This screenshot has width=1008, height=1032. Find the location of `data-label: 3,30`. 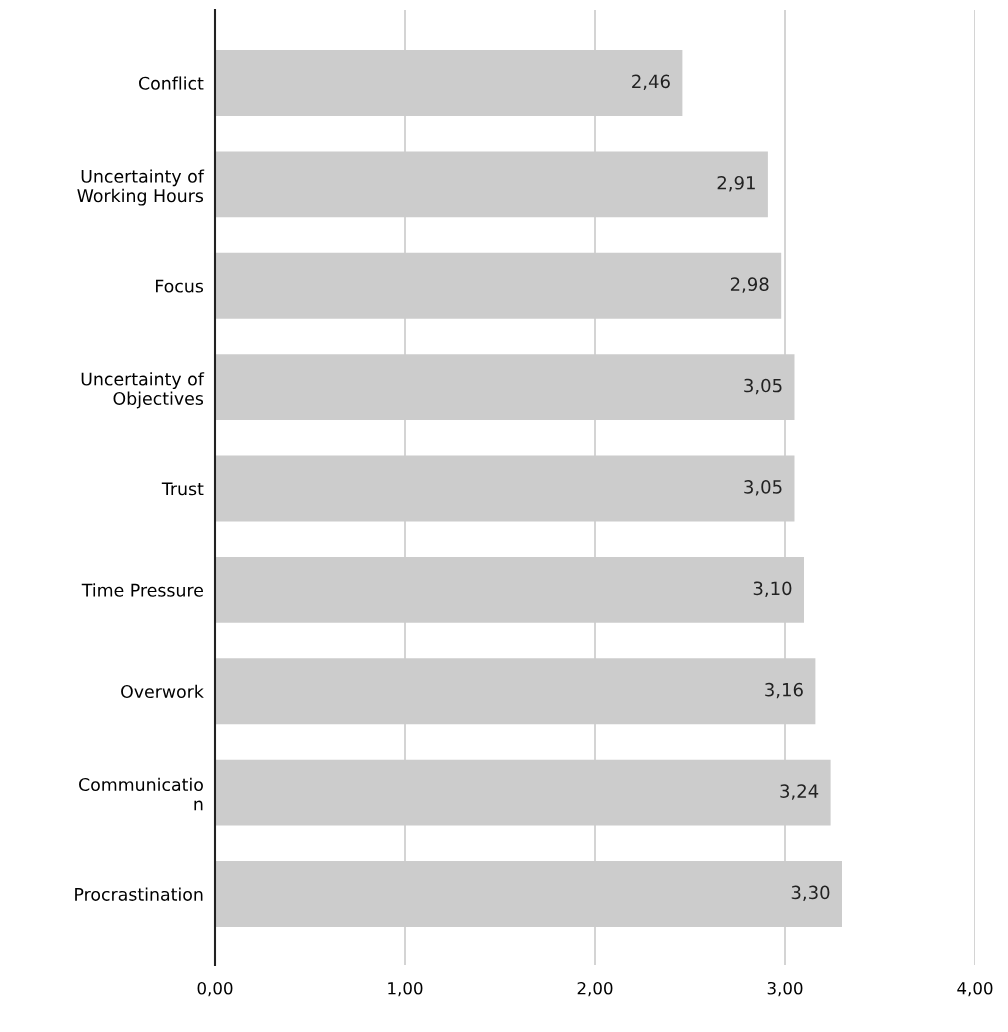

data-label: 3,30 is located at coordinates (810, 893).